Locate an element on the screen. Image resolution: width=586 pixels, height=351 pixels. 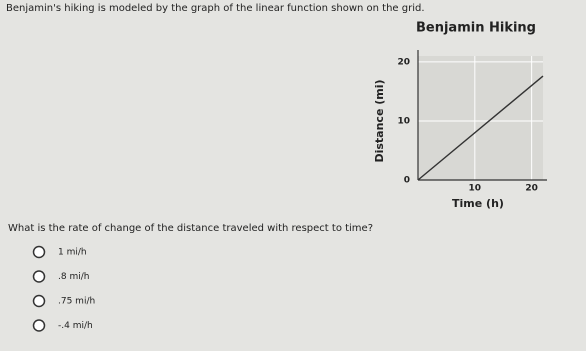
option-label: -.4 mi/h is located at coordinates (75, 326).